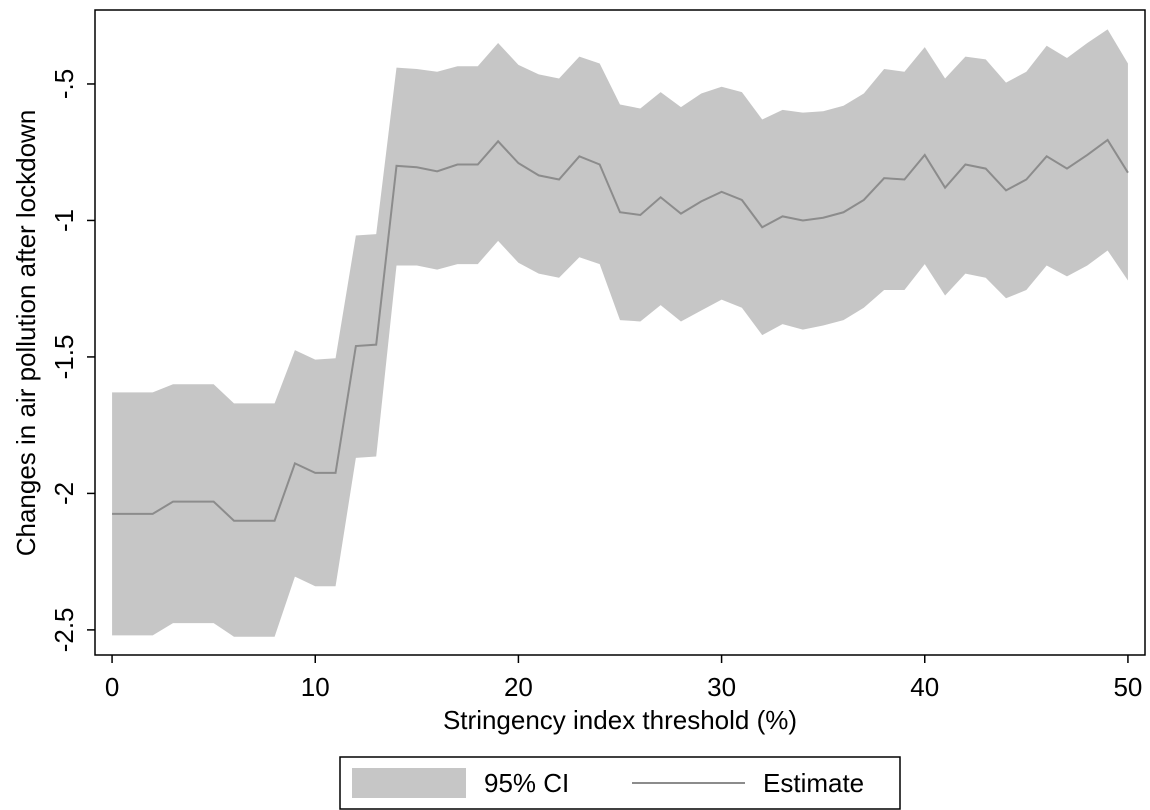  What do you see at coordinates (315, 687) in the screenshot?
I see `x-tick-label: 10` at bounding box center [315, 687].